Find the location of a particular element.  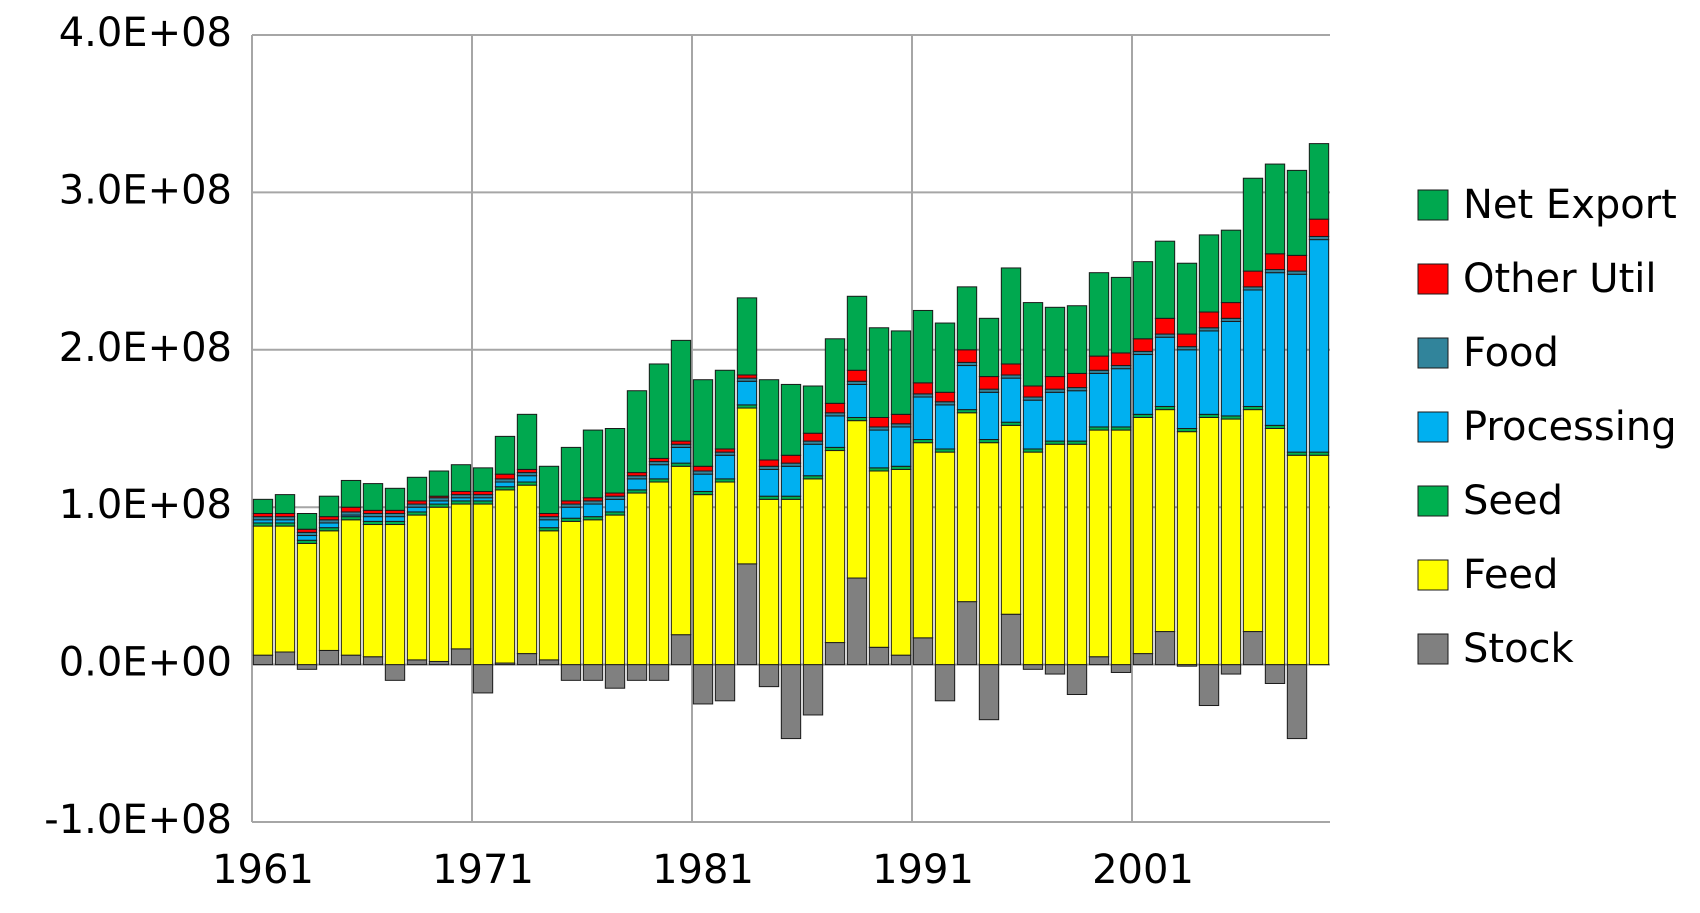

y-tick-label: 4.0E+08 is located at coordinates (145, 33).